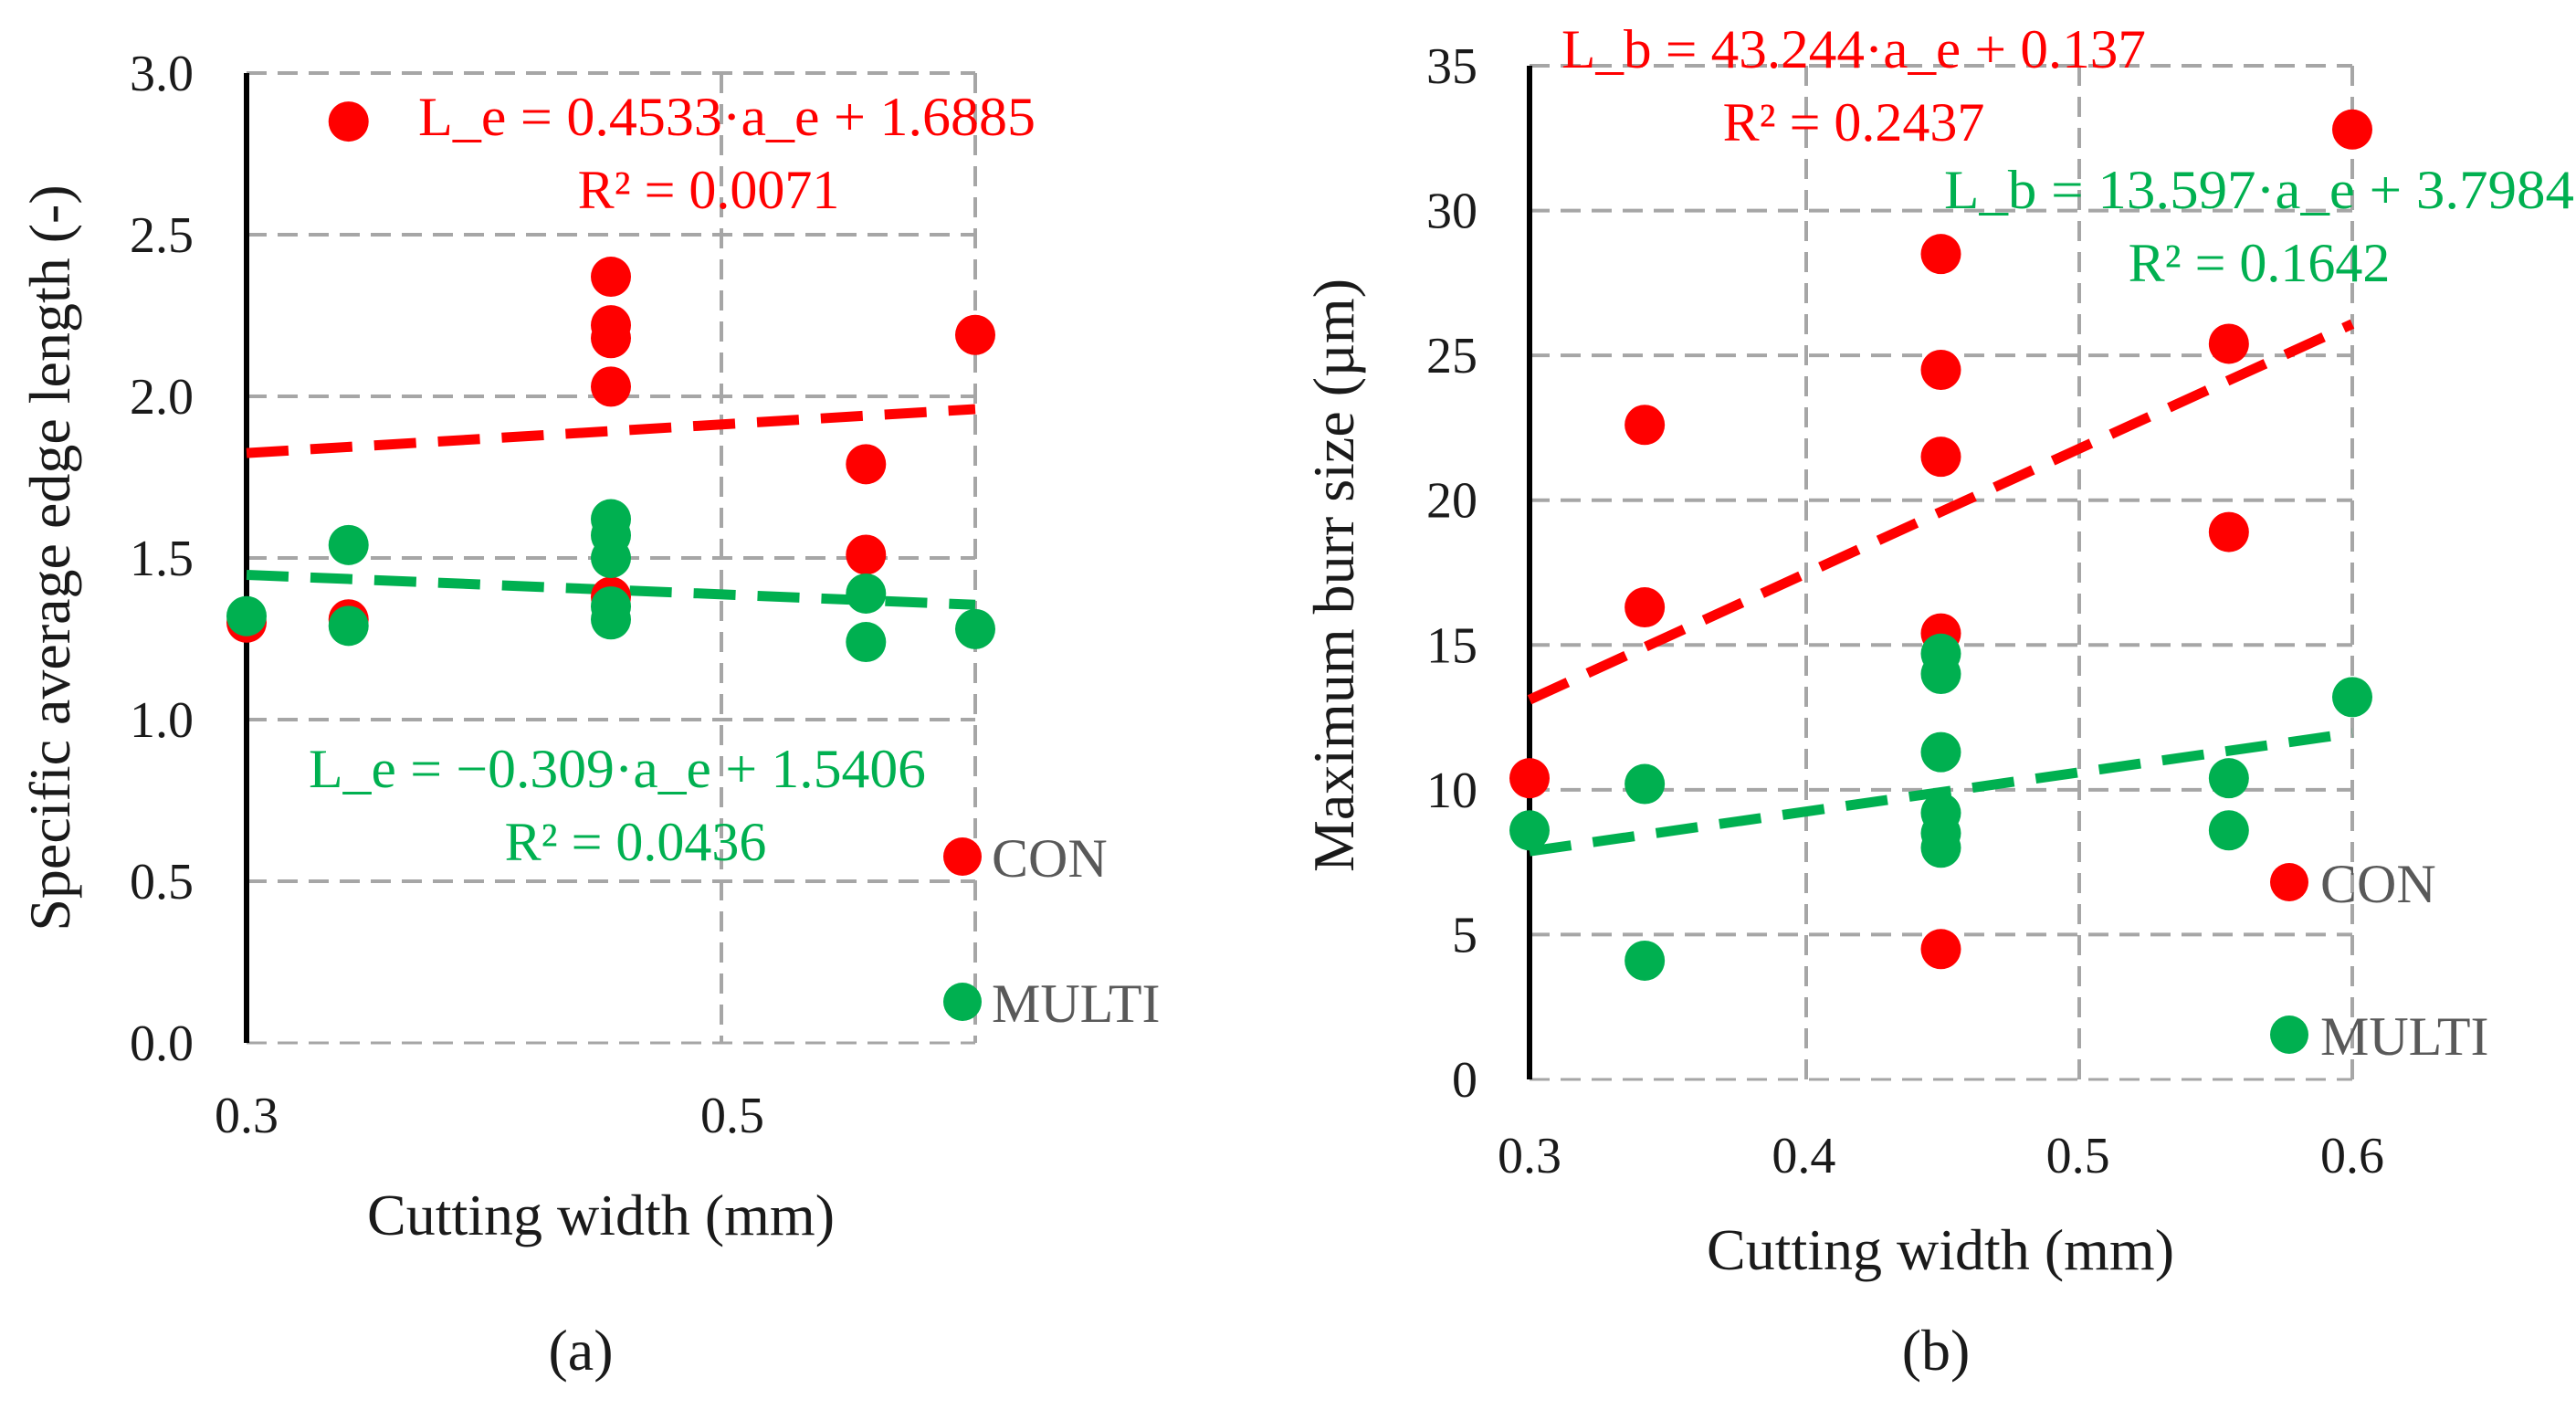 The width and height of the screenshot is (2576, 1410). What do you see at coordinates (162, 1043) in the screenshot?
I see `y-tick-label: 0.0` at bounding box center [162, 1043].